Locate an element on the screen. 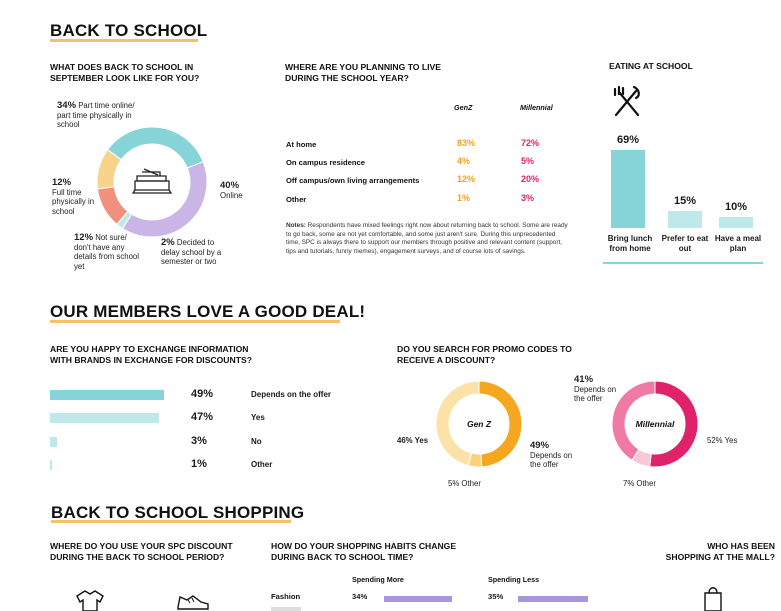  fashion-less-value: 35% is located at coordinates (496, 596).